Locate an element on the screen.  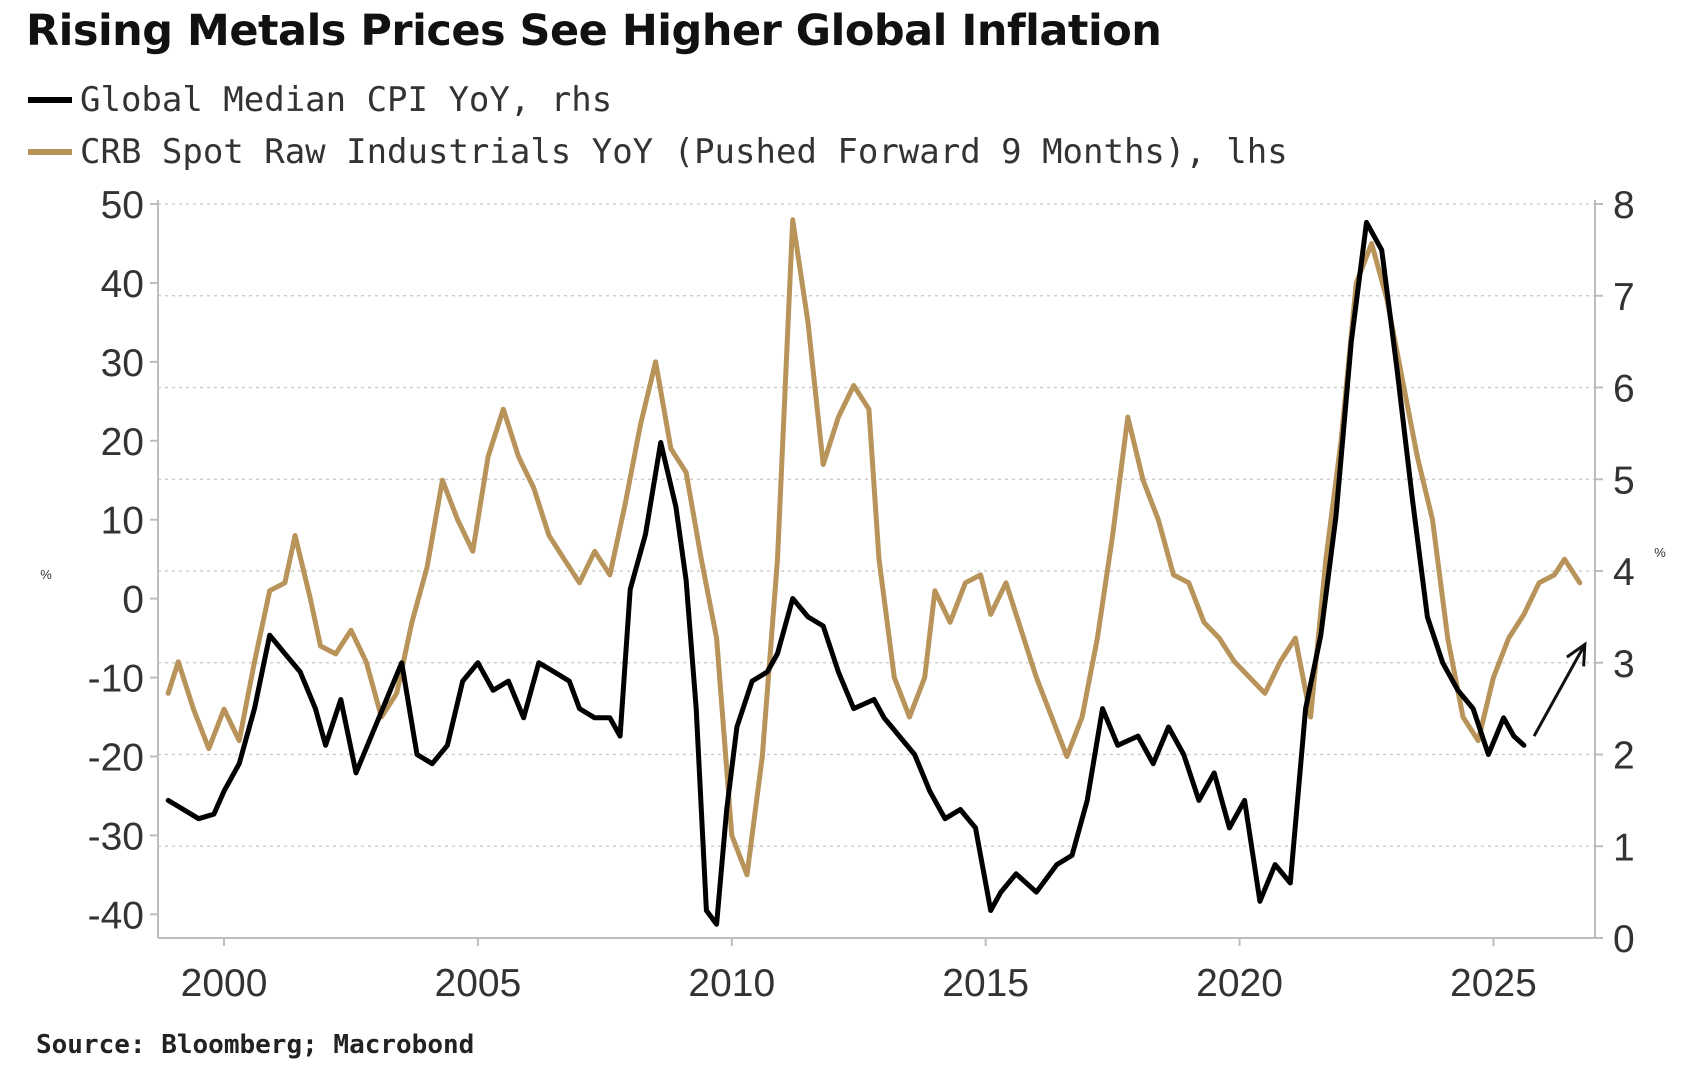
left-tick-label: -10 is located at coordinates (116, 679).